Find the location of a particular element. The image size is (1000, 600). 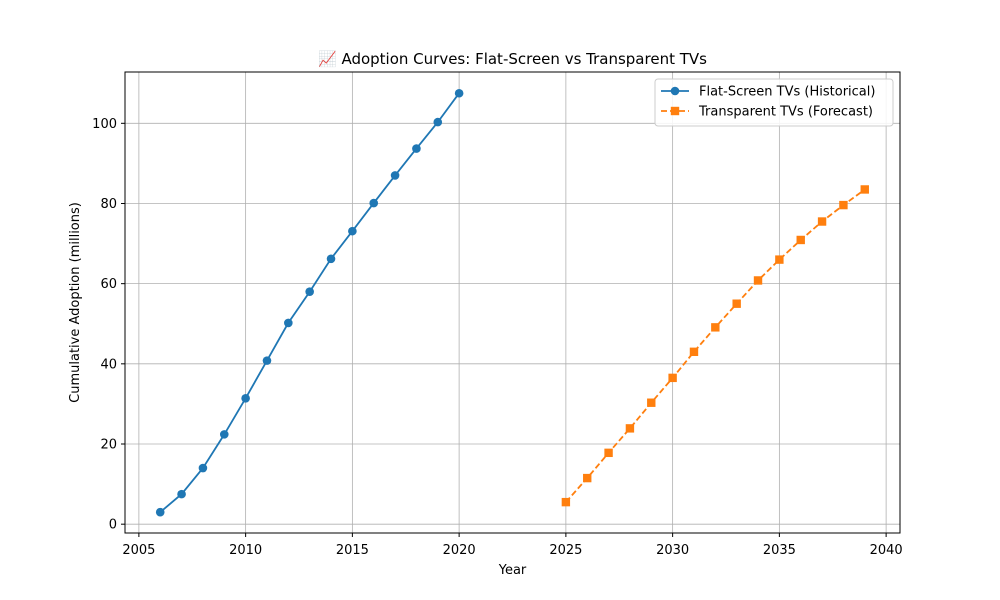

x-tick-label: 2025 is located at coordinates (565, 550).